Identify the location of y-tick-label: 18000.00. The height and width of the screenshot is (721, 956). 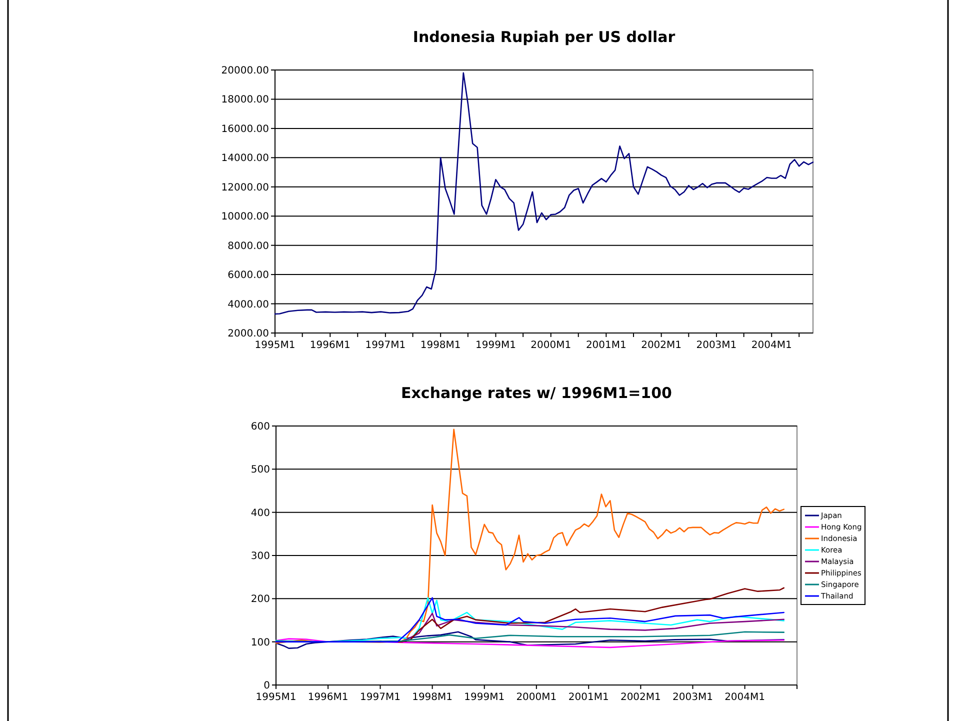
(245, 100).